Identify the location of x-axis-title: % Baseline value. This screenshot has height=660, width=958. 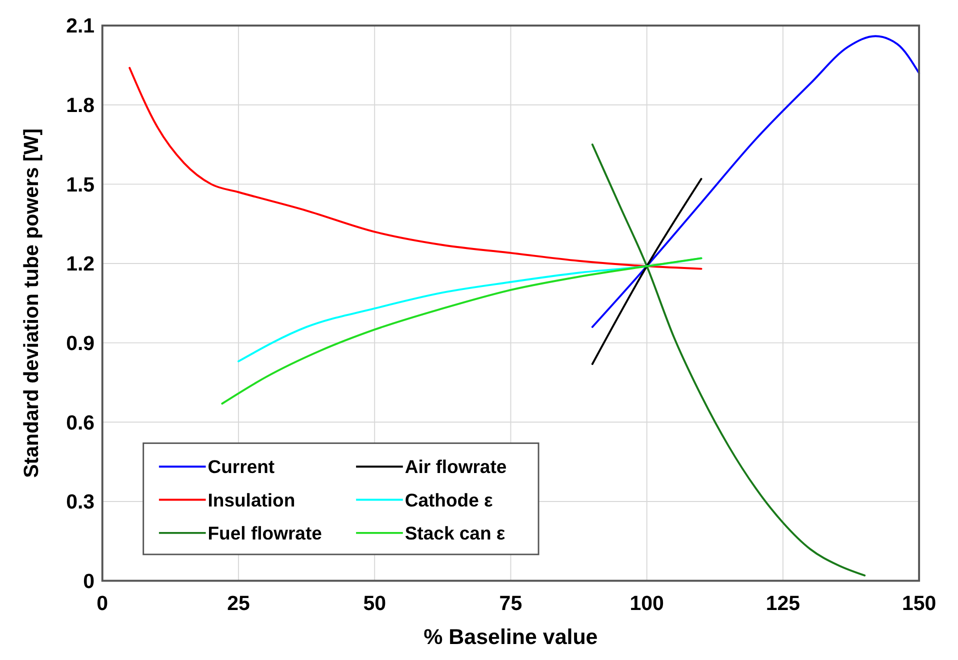
(511, 637).